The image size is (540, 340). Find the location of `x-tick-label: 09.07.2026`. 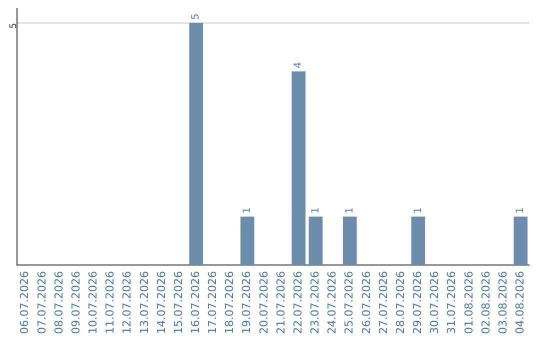

x-tick-label: 09.07.2026 is located at coordinates (75, 302).